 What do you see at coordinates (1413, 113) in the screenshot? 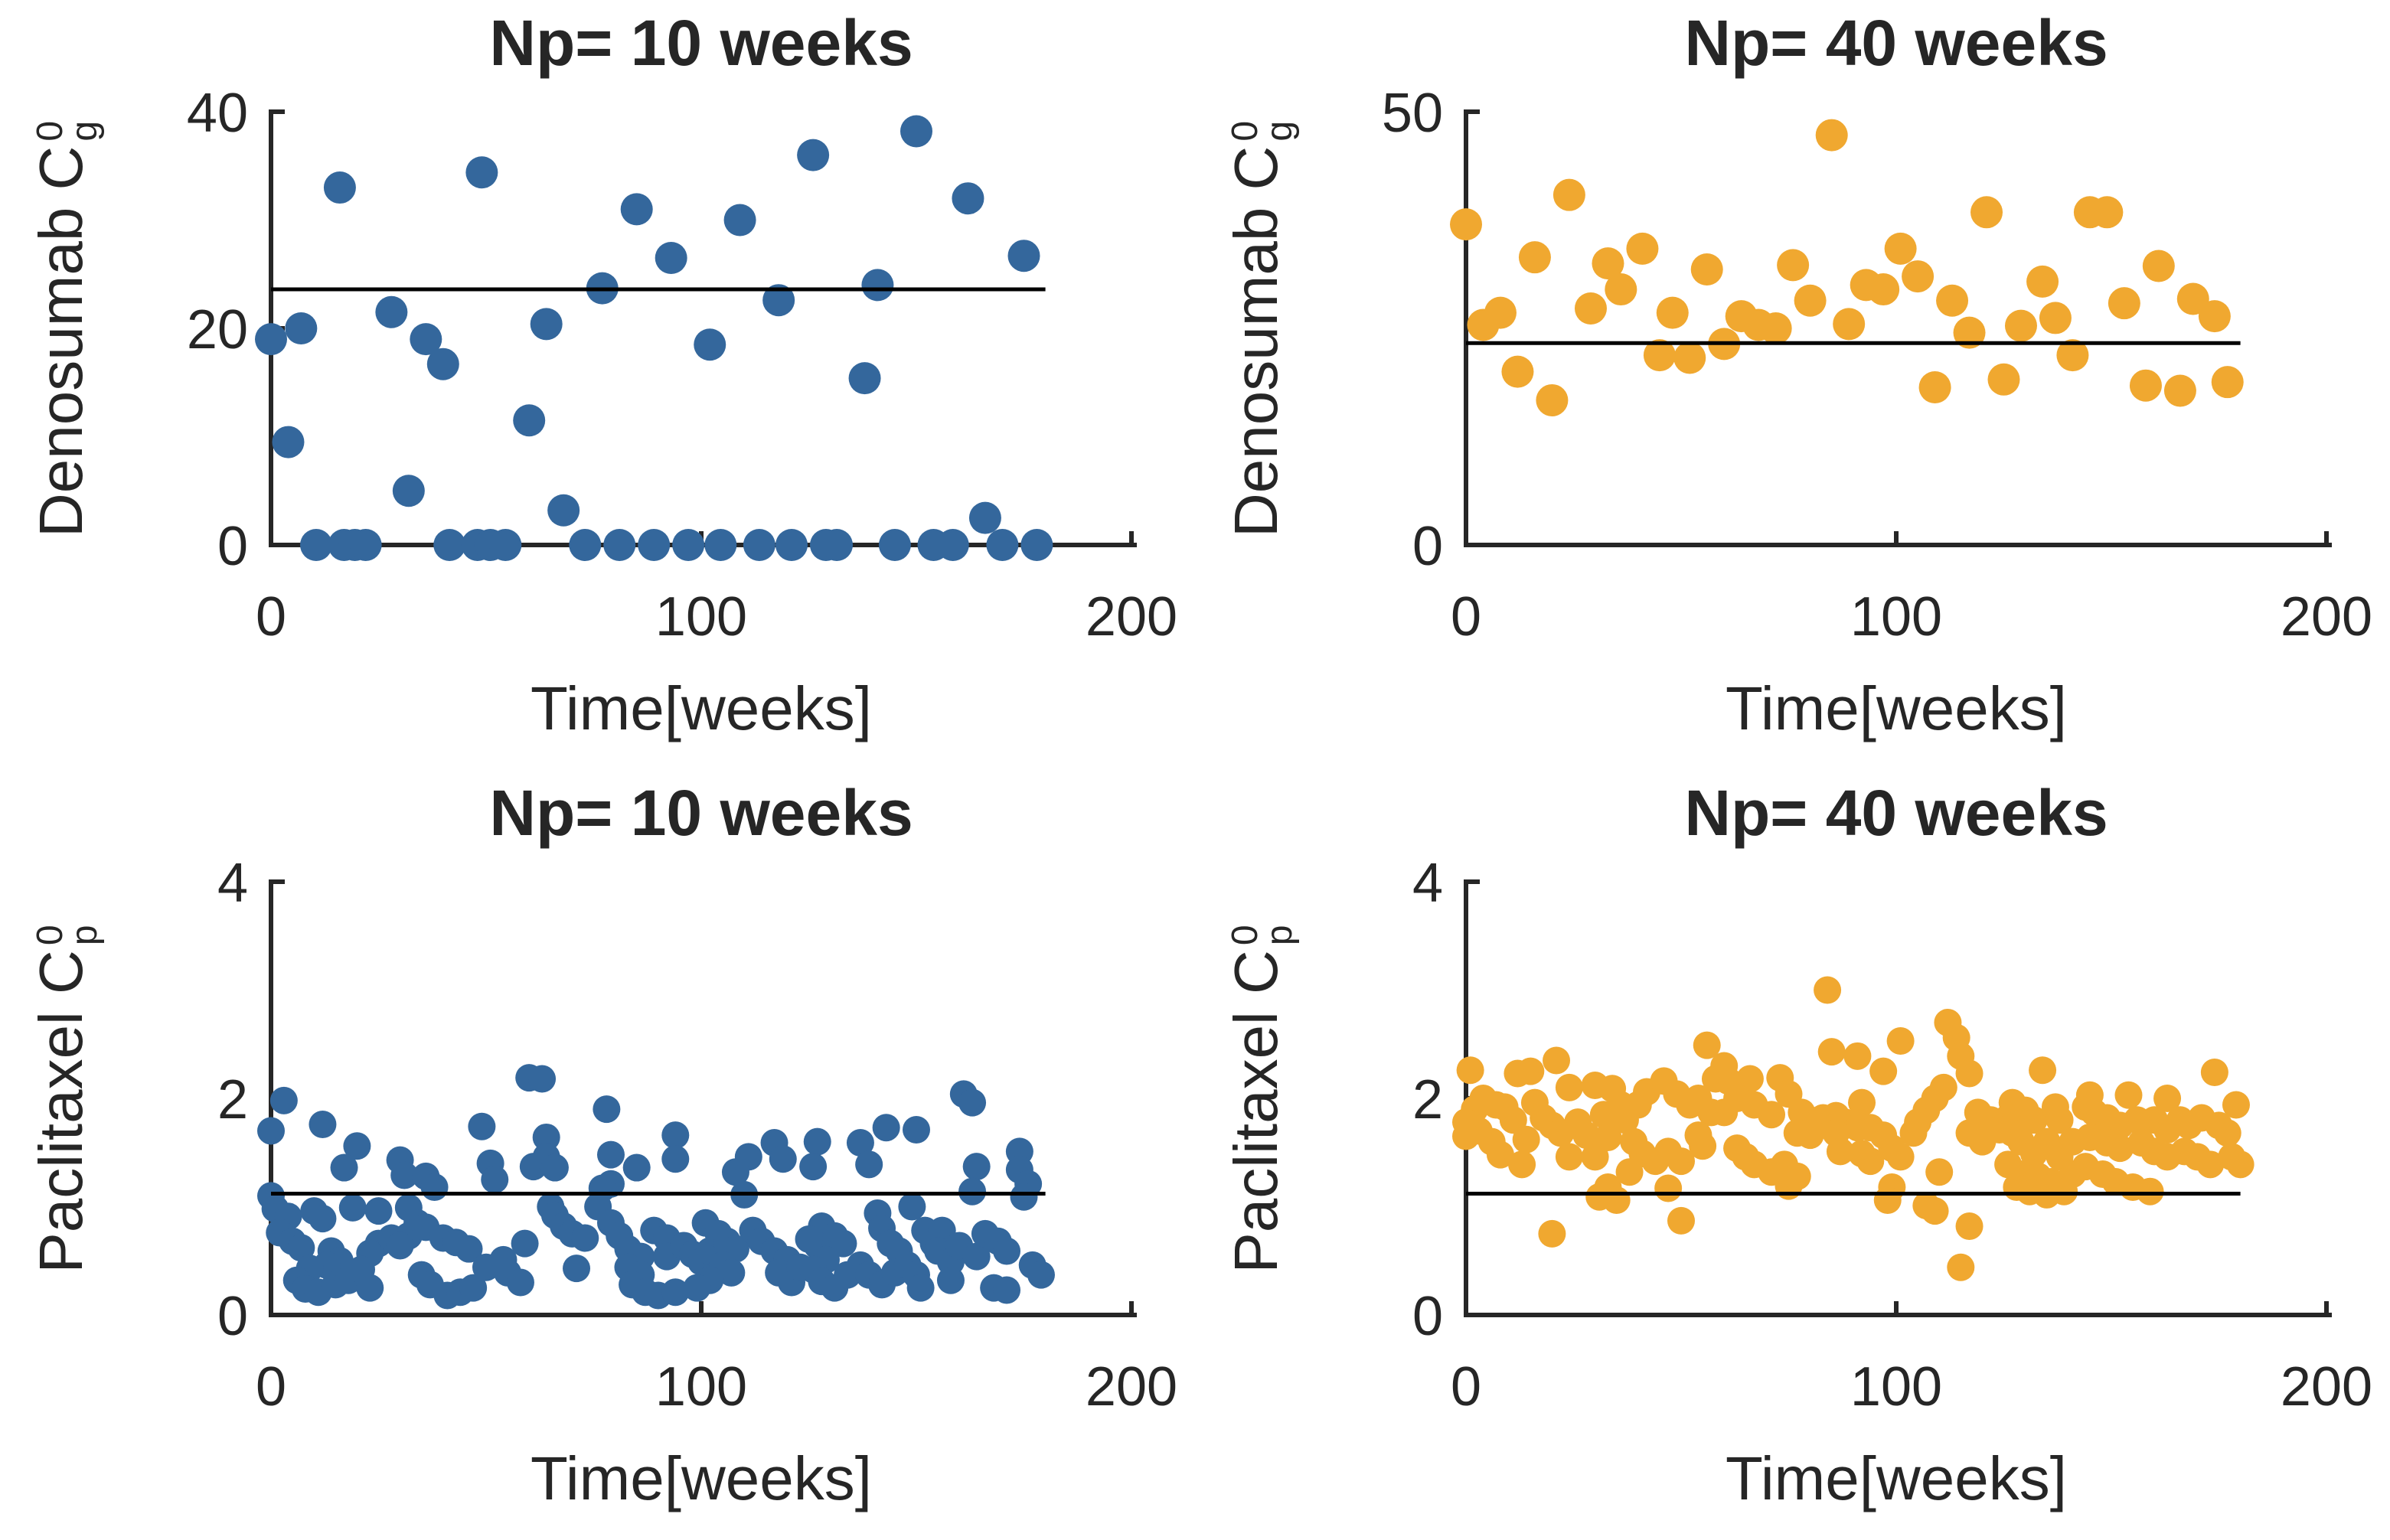
I see `y-tick-label: 50` at bounding box center [1413, 113].